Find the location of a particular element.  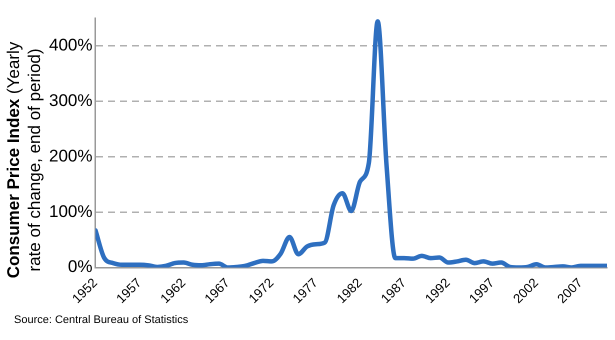

y-tick-label: 300% is located at coordinates (70, 100).